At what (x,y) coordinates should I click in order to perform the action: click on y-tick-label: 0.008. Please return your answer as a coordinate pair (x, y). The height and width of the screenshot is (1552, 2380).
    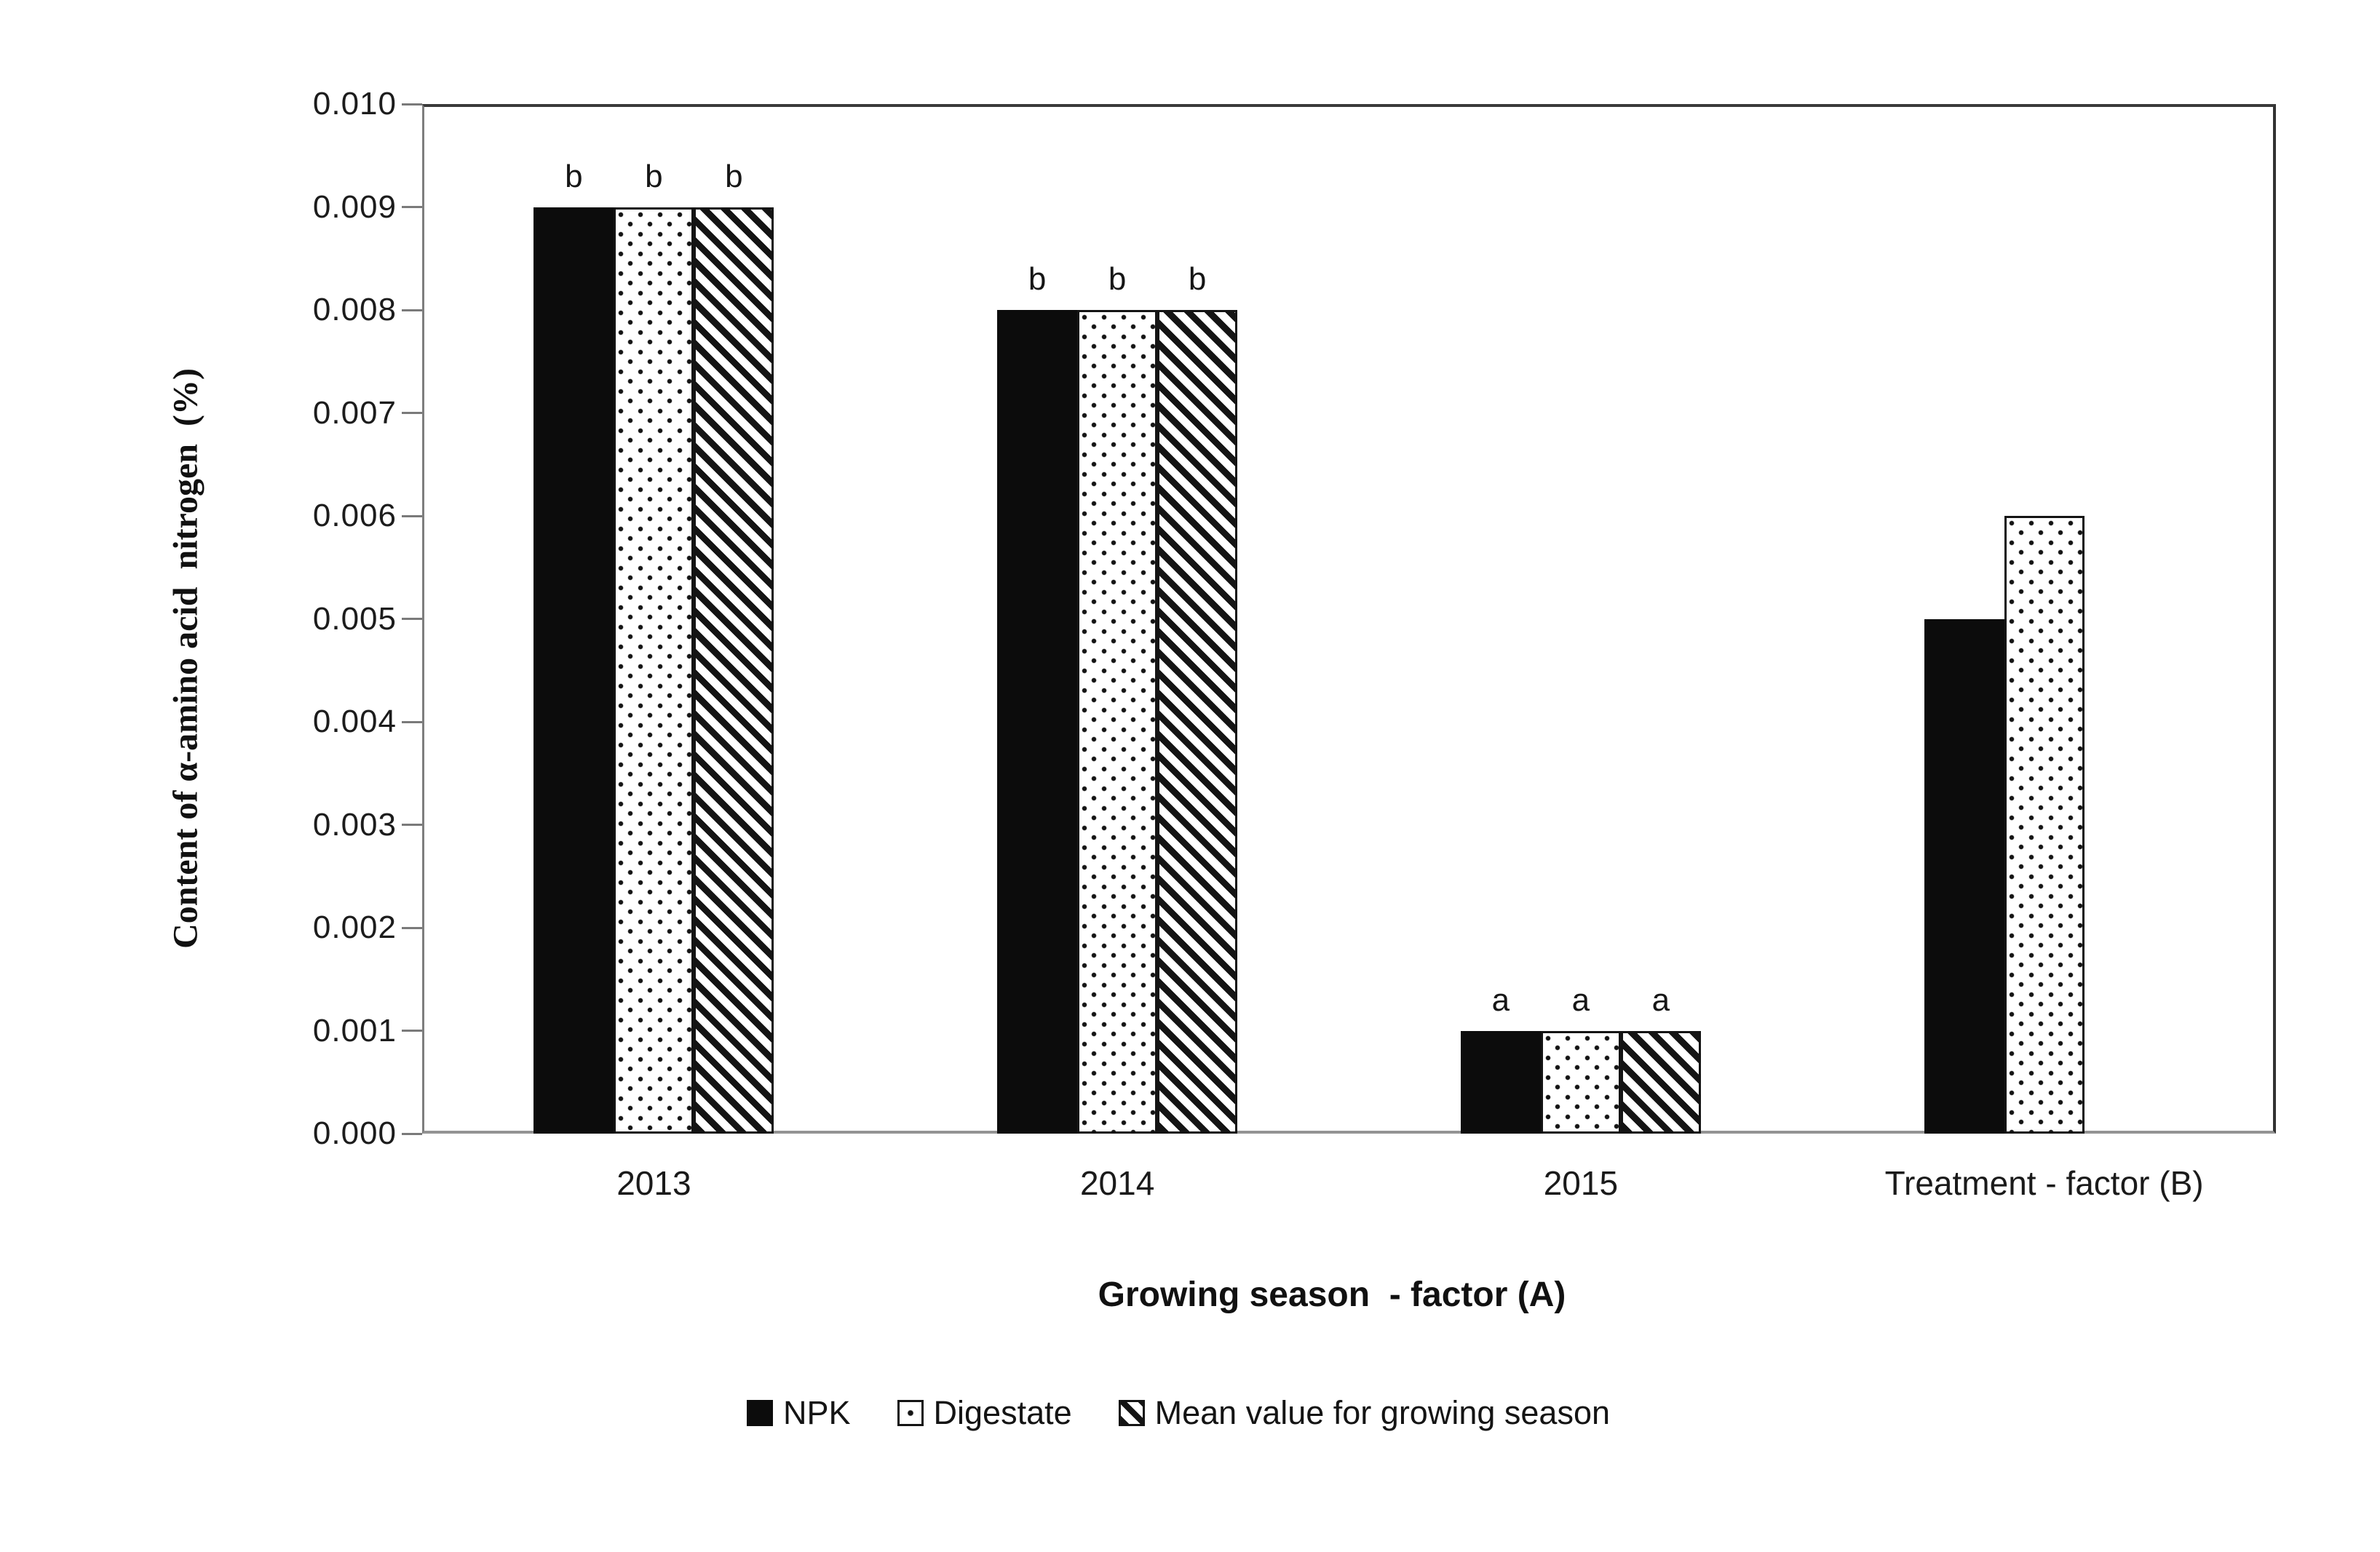
    Looking at the image, I should click on (354, 309).